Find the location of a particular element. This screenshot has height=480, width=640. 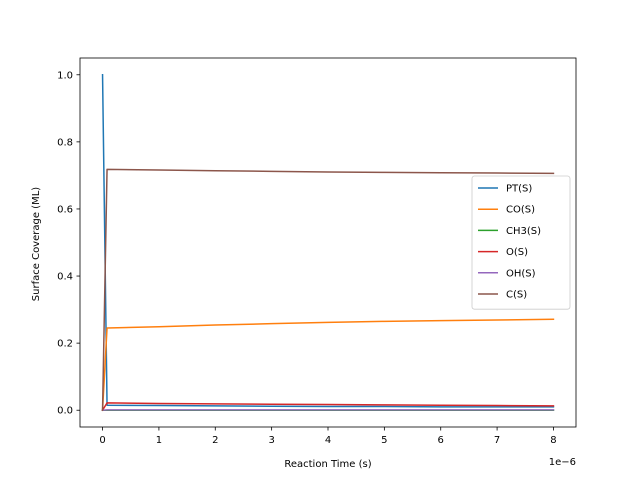

x-tick-label: 6 is located at coordinates (441, 440).